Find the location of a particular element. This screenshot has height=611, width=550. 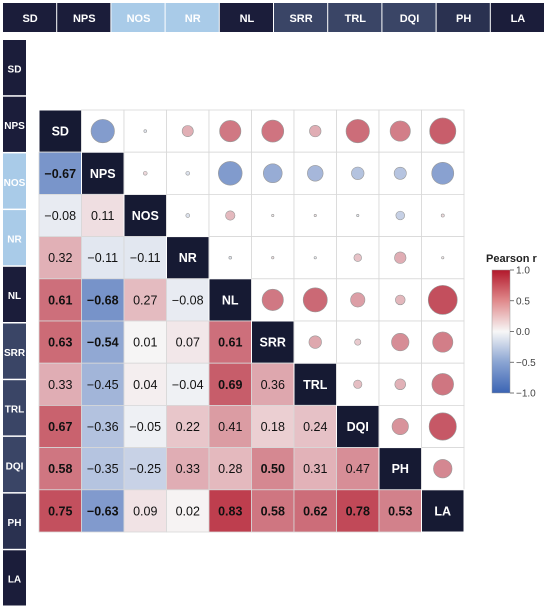

value-label: 0.83 is located at coordinates (230, 511).